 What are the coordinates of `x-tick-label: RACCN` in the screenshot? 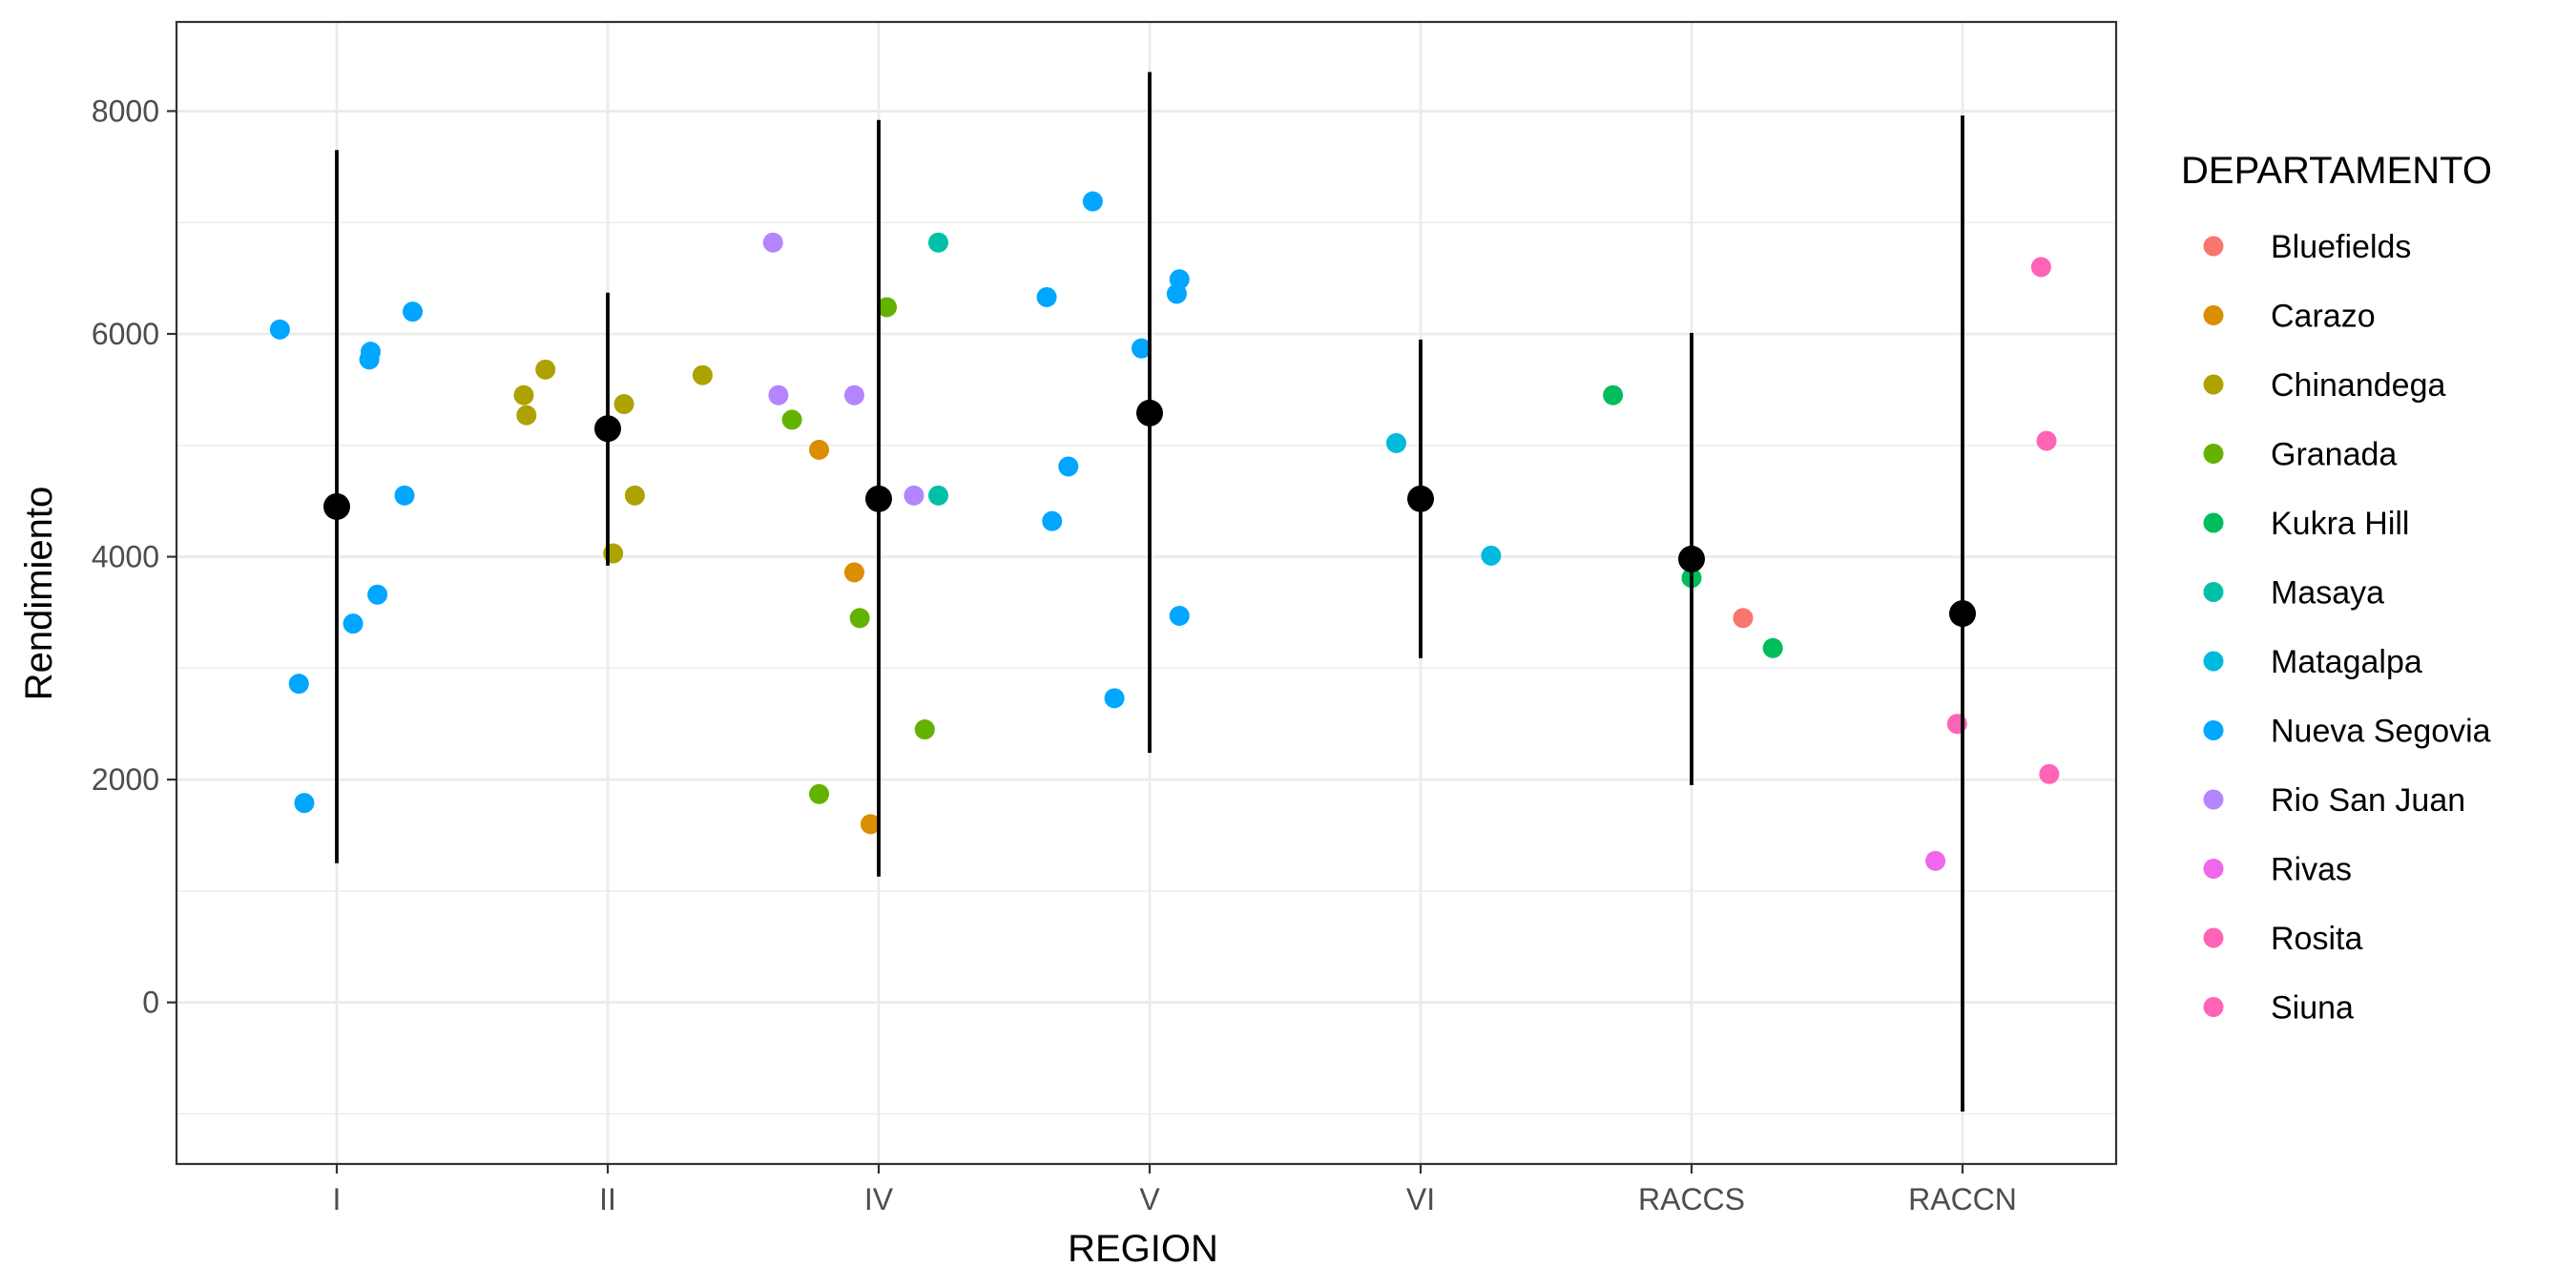 It's located at (1962, 1199).